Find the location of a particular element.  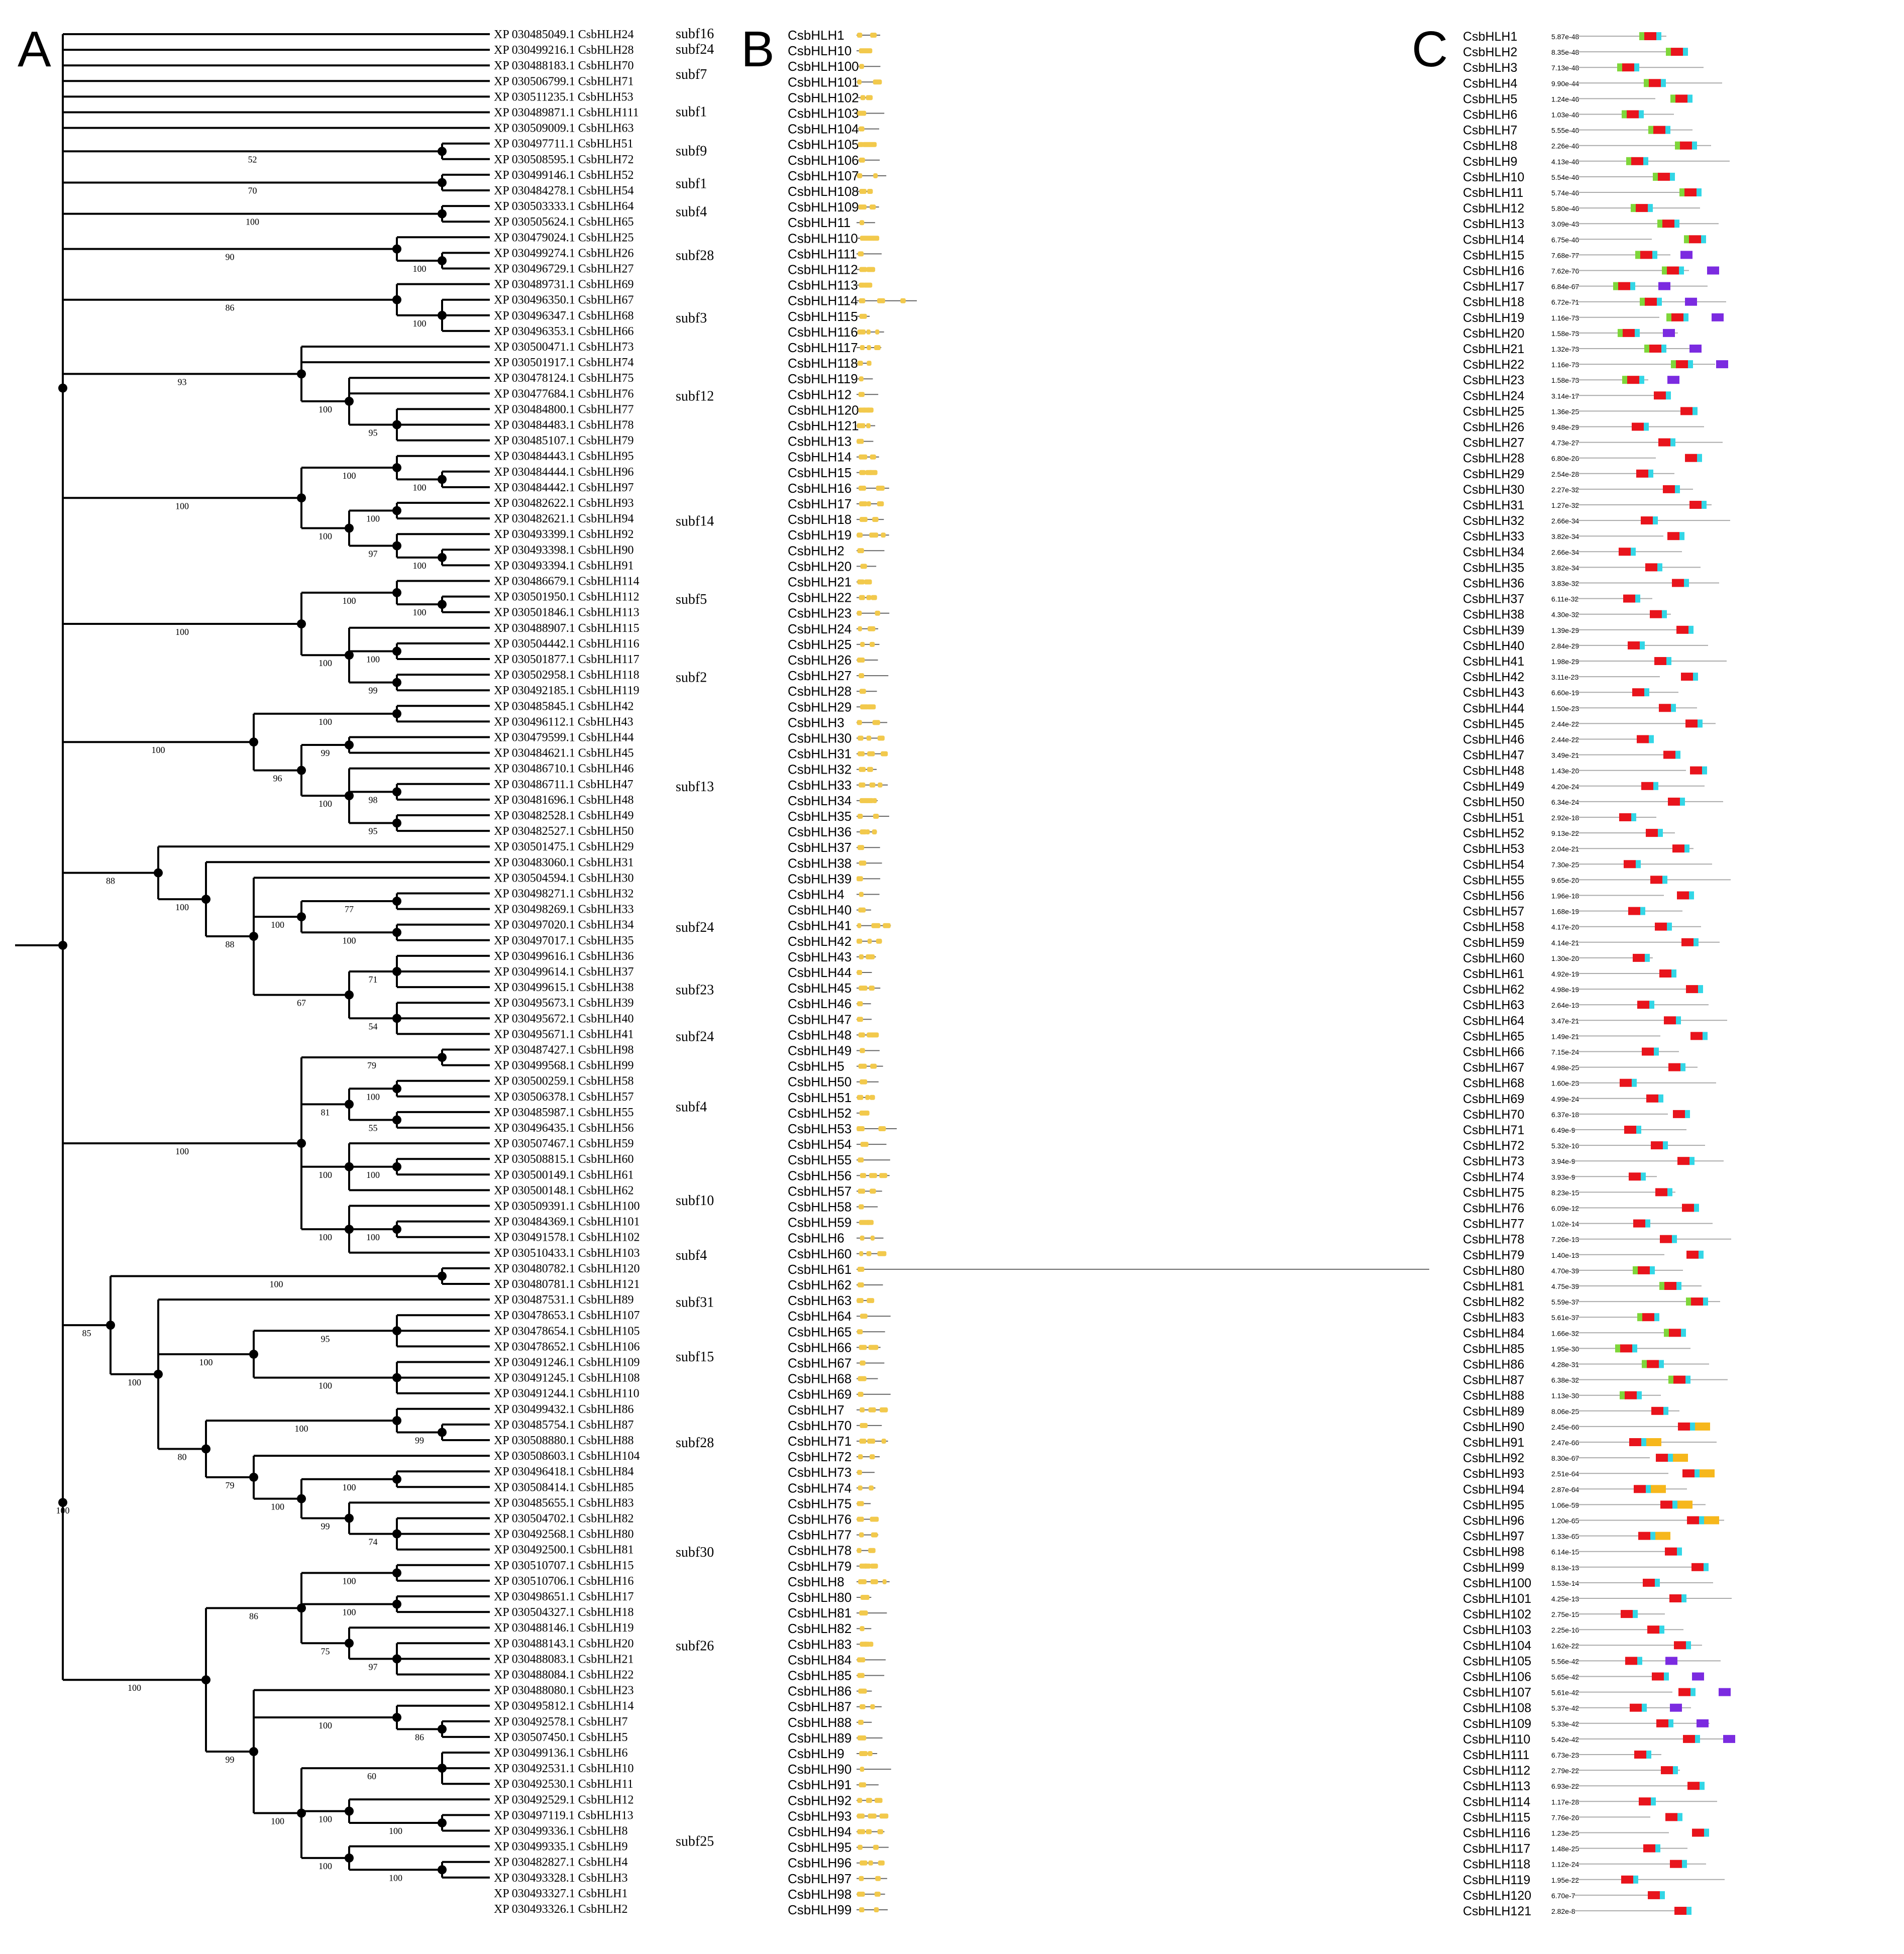

tree-leaf-label: XP 030499616.1 CsbHLH36 is located at coordinates (563, 957).